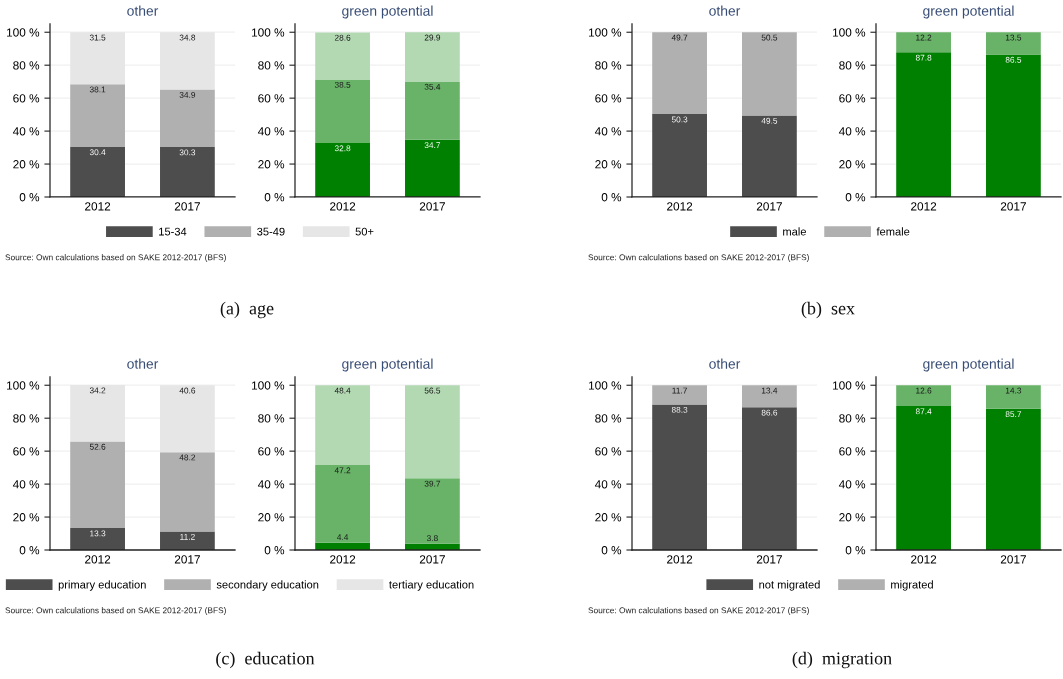  What do you see at coordinates (342, 390) in the screenshot?
I see `data-label: 48.4` at bounding box center [342, 390].